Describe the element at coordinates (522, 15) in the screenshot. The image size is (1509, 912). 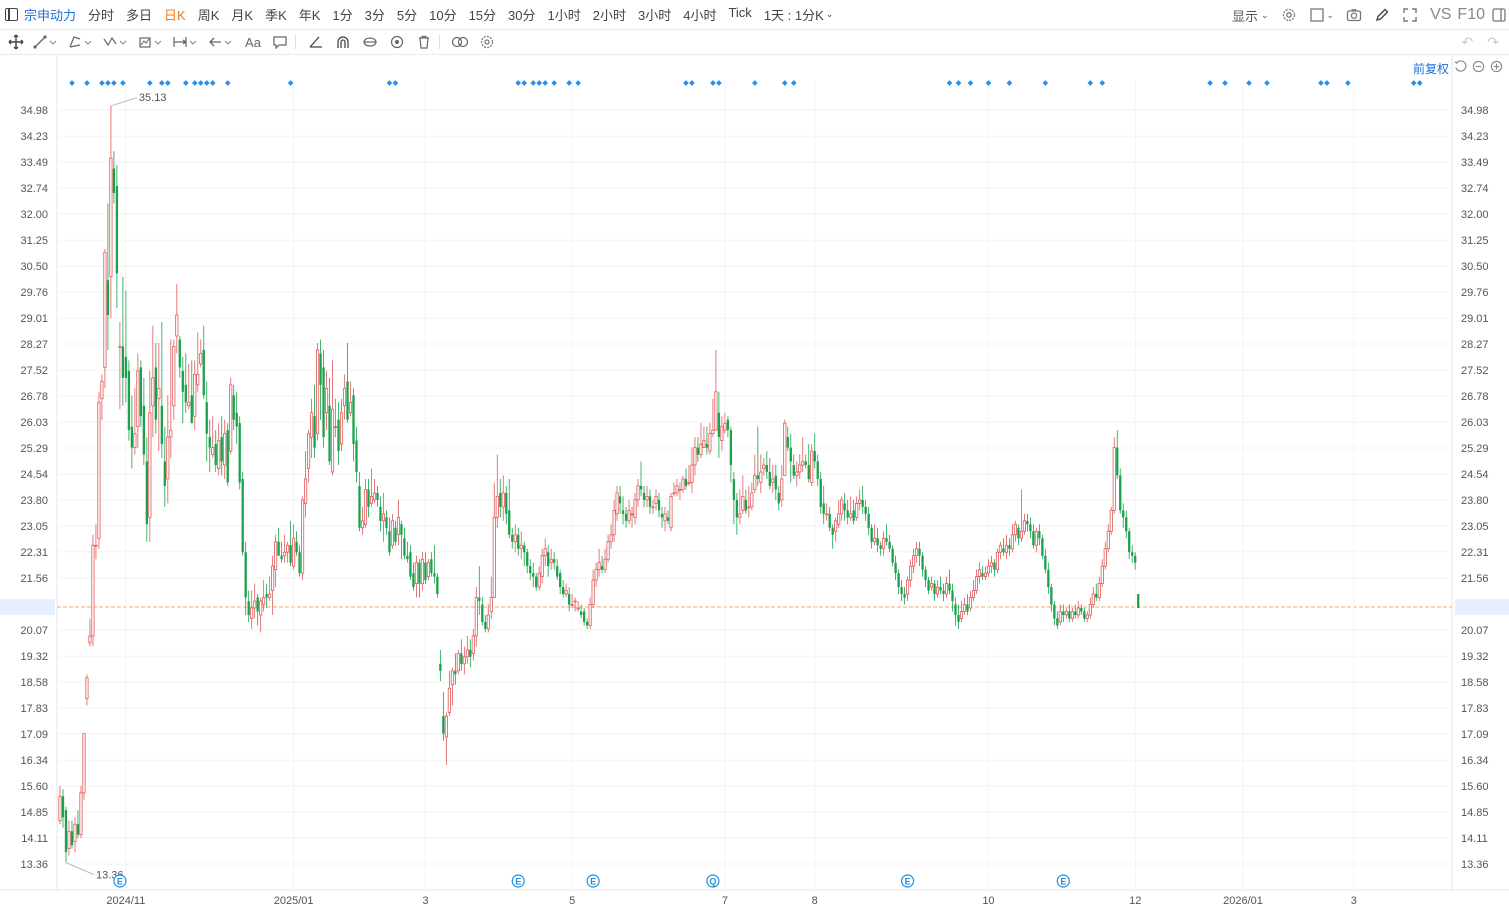
I see `period-tab: 30分` at that location.